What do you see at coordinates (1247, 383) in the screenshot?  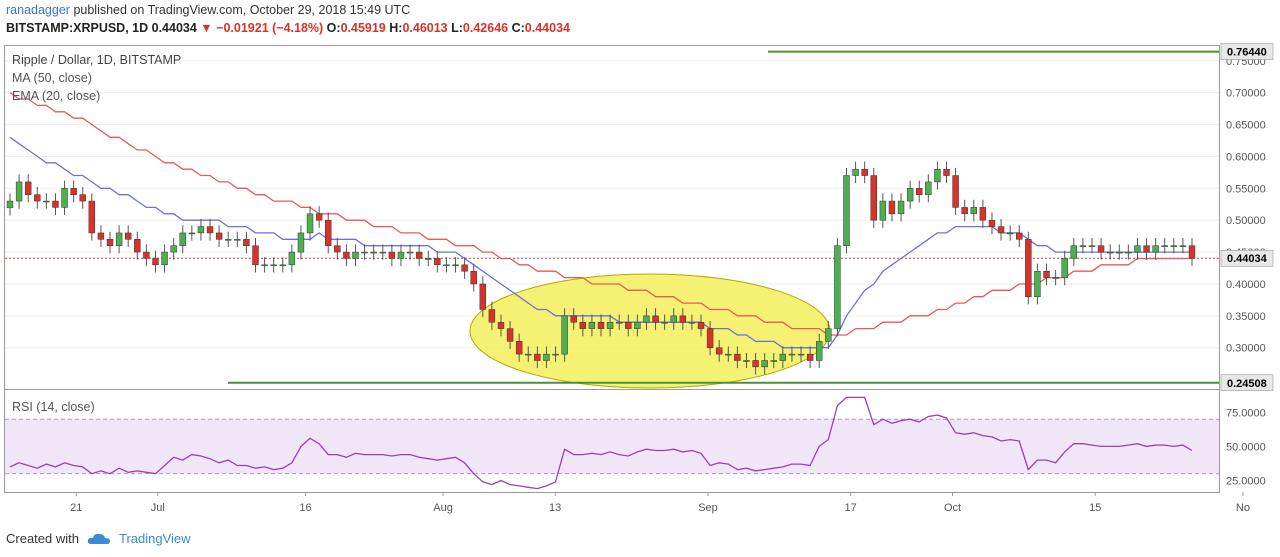 I see `support-tag-bg` at bounding box center [1247, 383].